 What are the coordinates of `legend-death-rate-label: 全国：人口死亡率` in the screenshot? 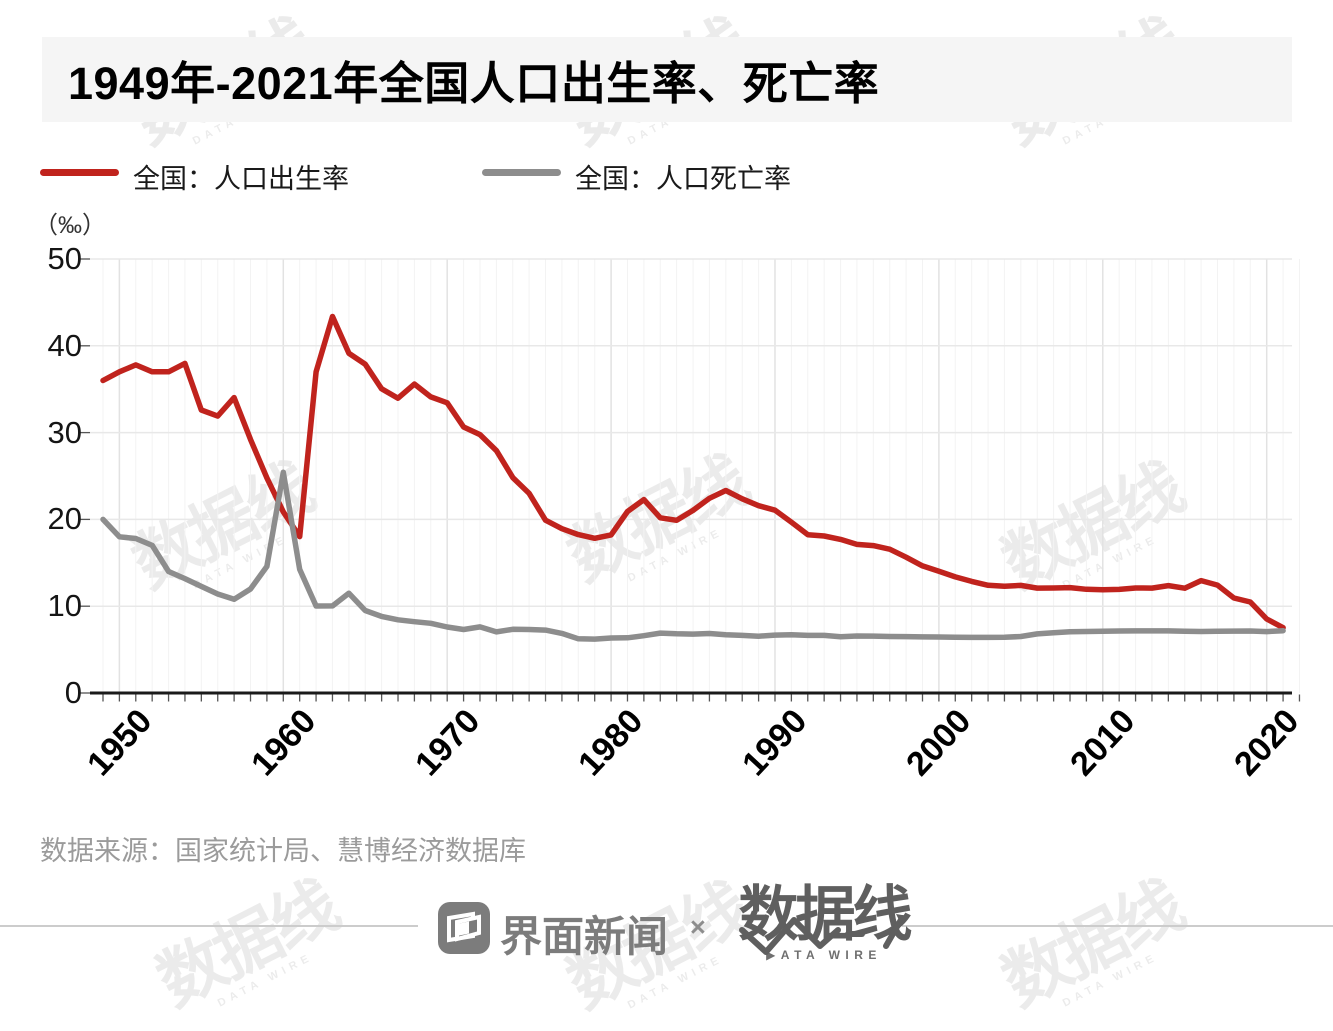 It's located at (683, 179).